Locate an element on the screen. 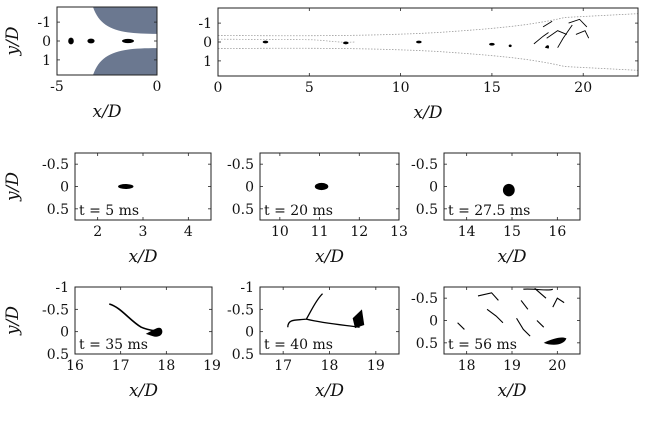  time-label: t = 35 ms is located at coordinates (113, 345).